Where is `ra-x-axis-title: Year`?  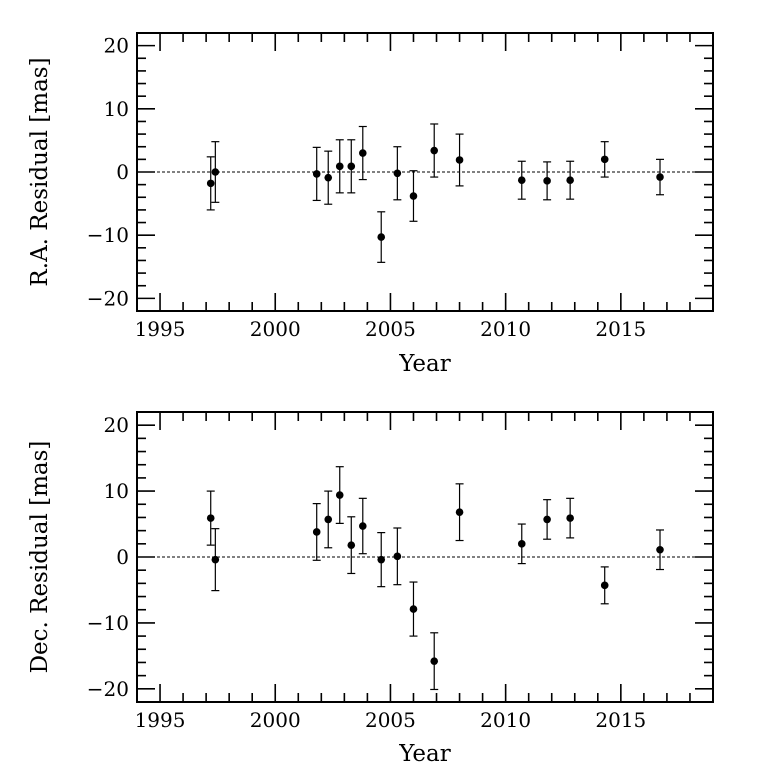 ra-x-axis-title: Year is located at coordinates (424, 364).